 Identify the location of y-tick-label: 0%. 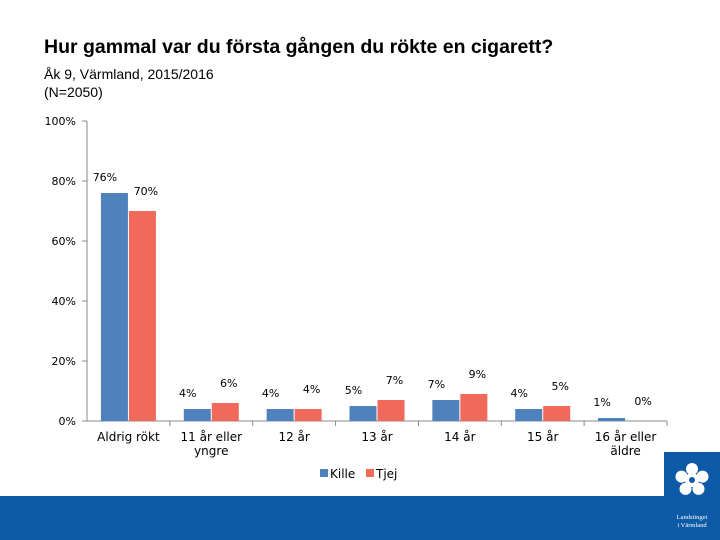
(67, 421).